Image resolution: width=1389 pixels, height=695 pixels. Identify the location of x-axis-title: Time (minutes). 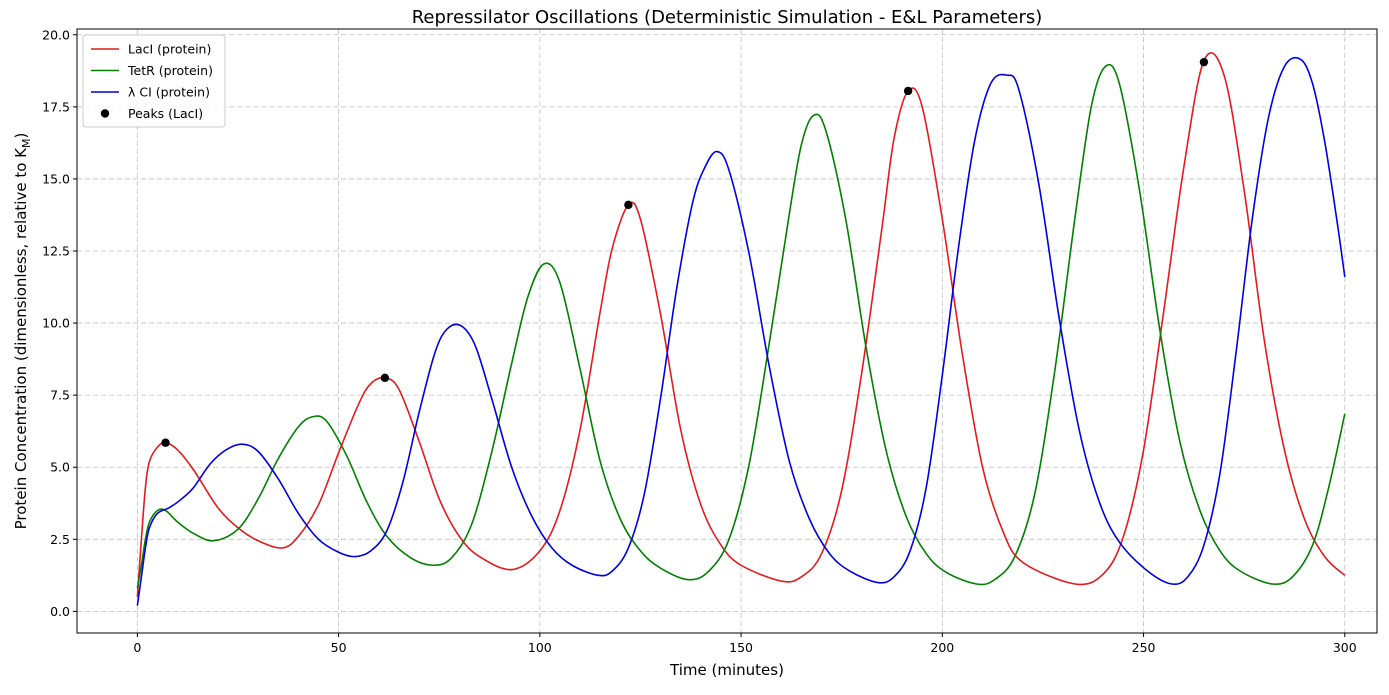
(726, 670).